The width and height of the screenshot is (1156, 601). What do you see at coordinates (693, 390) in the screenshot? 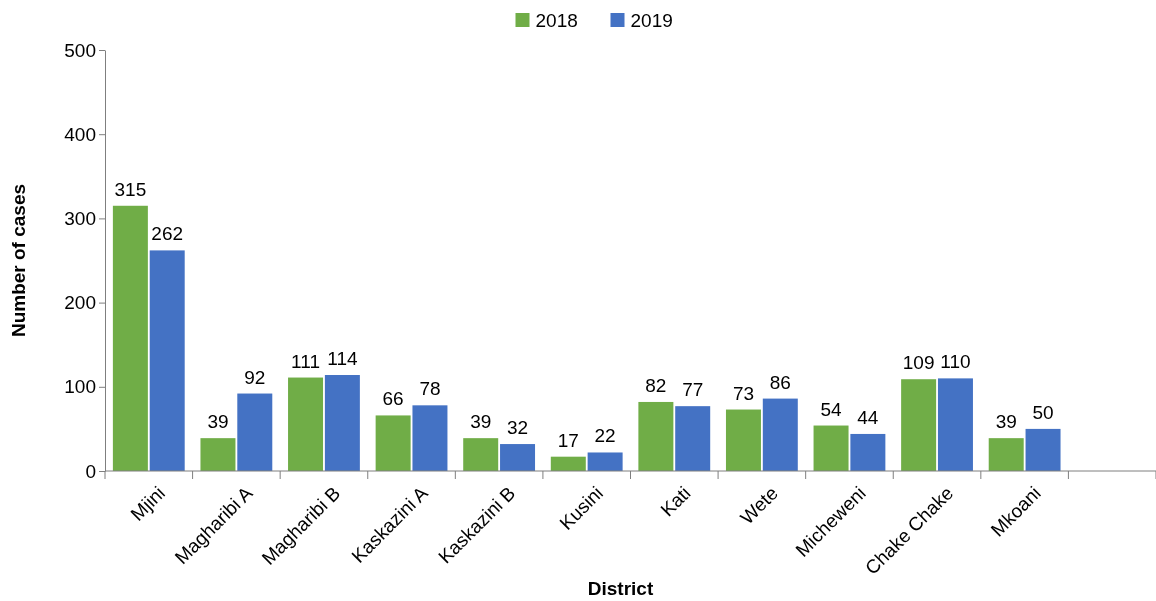
I see `data-label: 77` at bounding box center [693, 390].